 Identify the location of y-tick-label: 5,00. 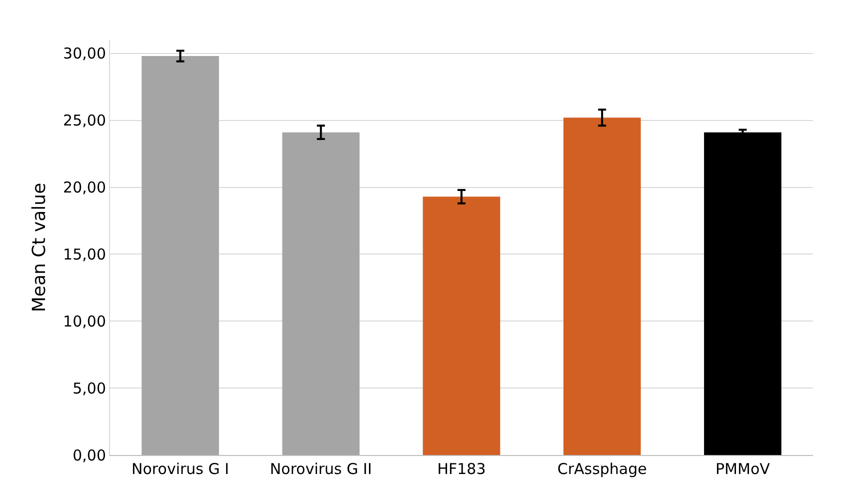
(89, 388).